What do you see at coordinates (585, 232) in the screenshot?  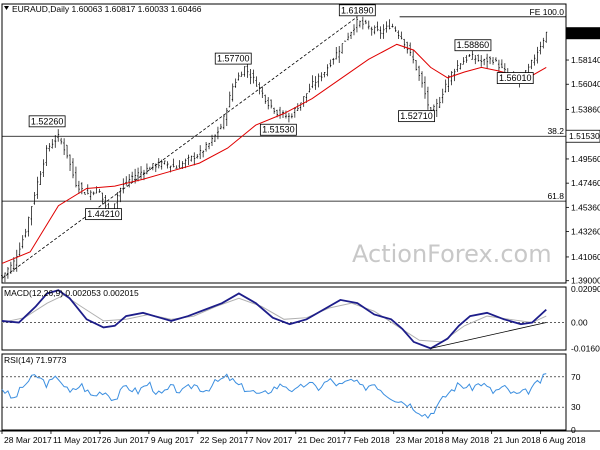 I see `price-y-tick-label: 1.43260` at bounding box center [585, 232].